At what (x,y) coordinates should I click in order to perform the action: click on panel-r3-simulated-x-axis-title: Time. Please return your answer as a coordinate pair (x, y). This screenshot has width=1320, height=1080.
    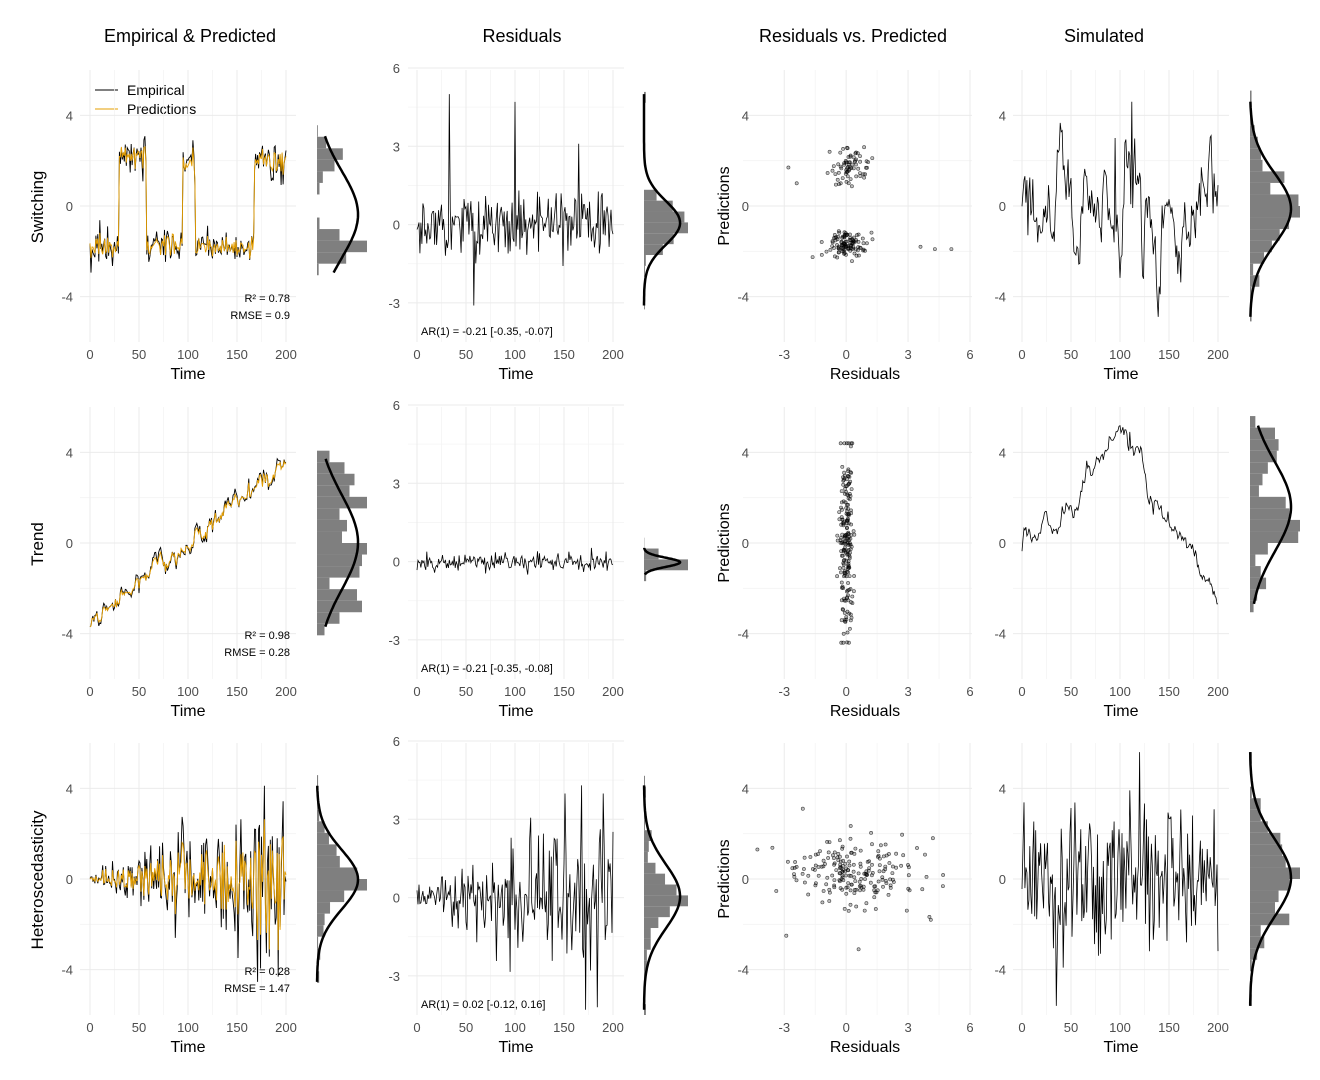
    Looking at the image, I should click on (1121, 1047).